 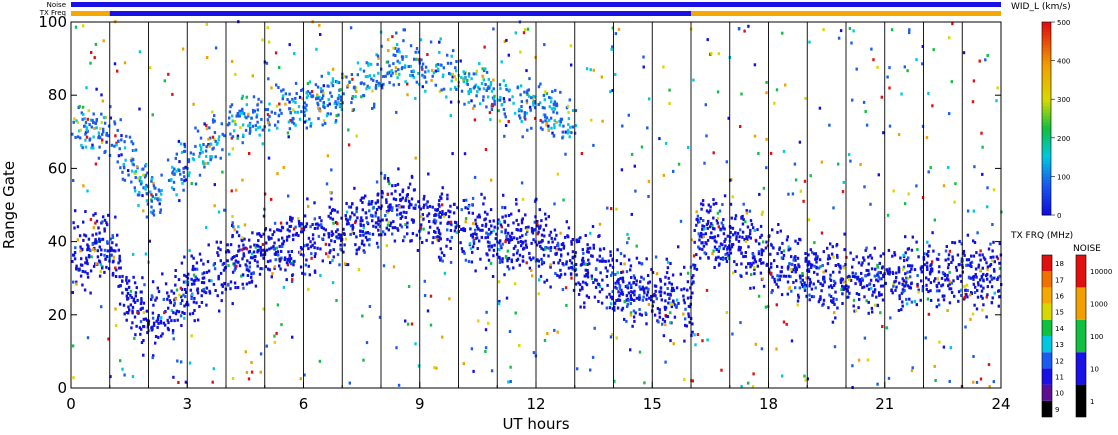 What do you see at coordinates (1041, 7) in the screenshot?
I see `width-colorbar-title: WID_L (km/s)` at bounding box center [1041, 7].